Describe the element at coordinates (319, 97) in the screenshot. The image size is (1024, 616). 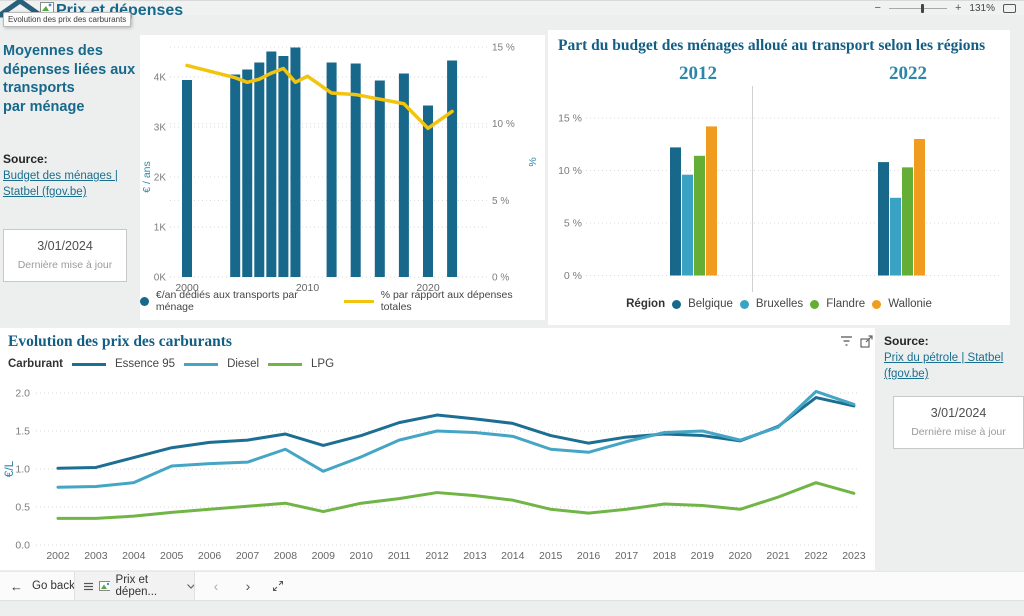
I see `pct-line` at that location.